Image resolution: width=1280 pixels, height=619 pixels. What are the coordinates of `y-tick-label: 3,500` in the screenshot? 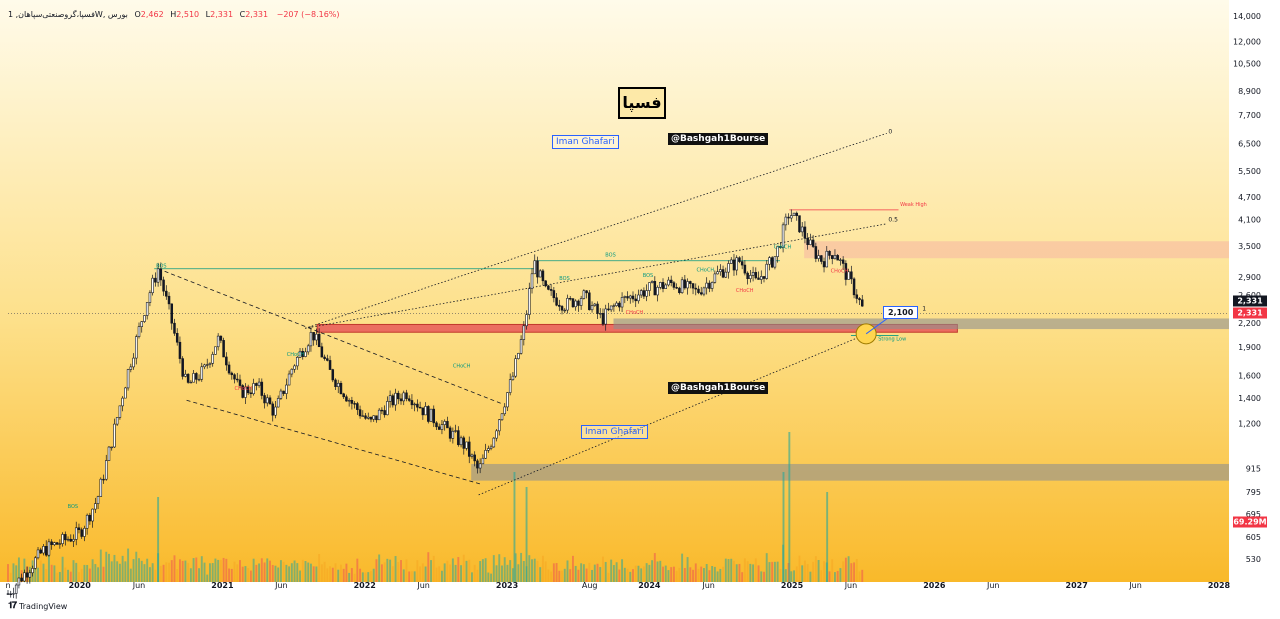 It's located at (1249, 246).